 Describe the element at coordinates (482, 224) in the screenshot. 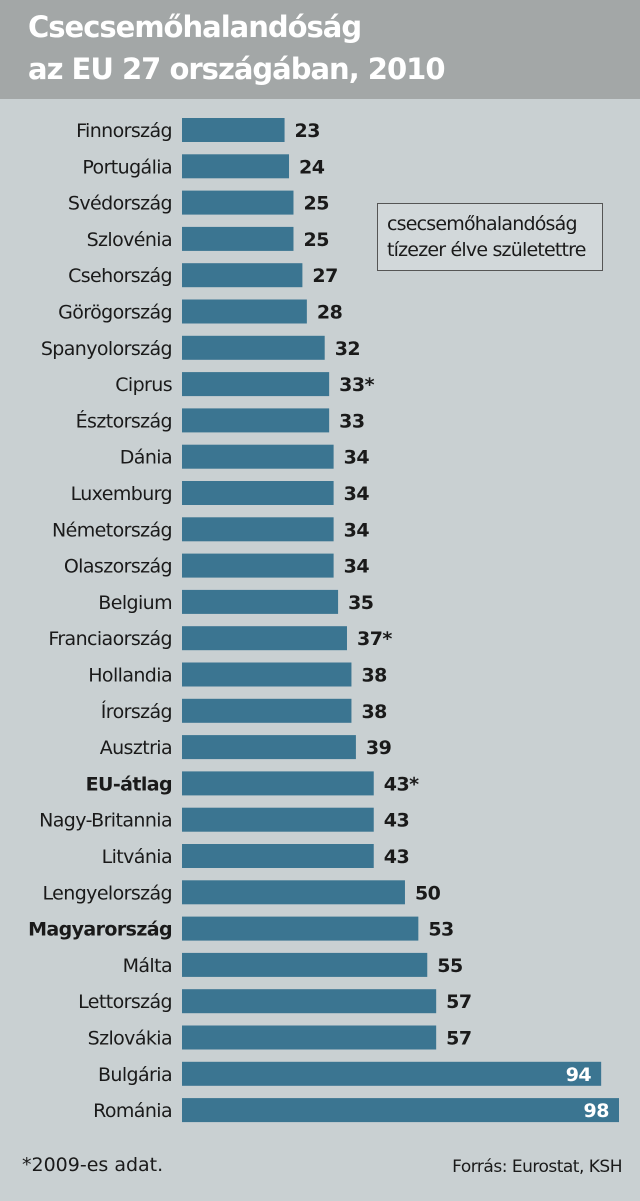

I see `legend-line-1: csecsemőhalandóság` at that location.